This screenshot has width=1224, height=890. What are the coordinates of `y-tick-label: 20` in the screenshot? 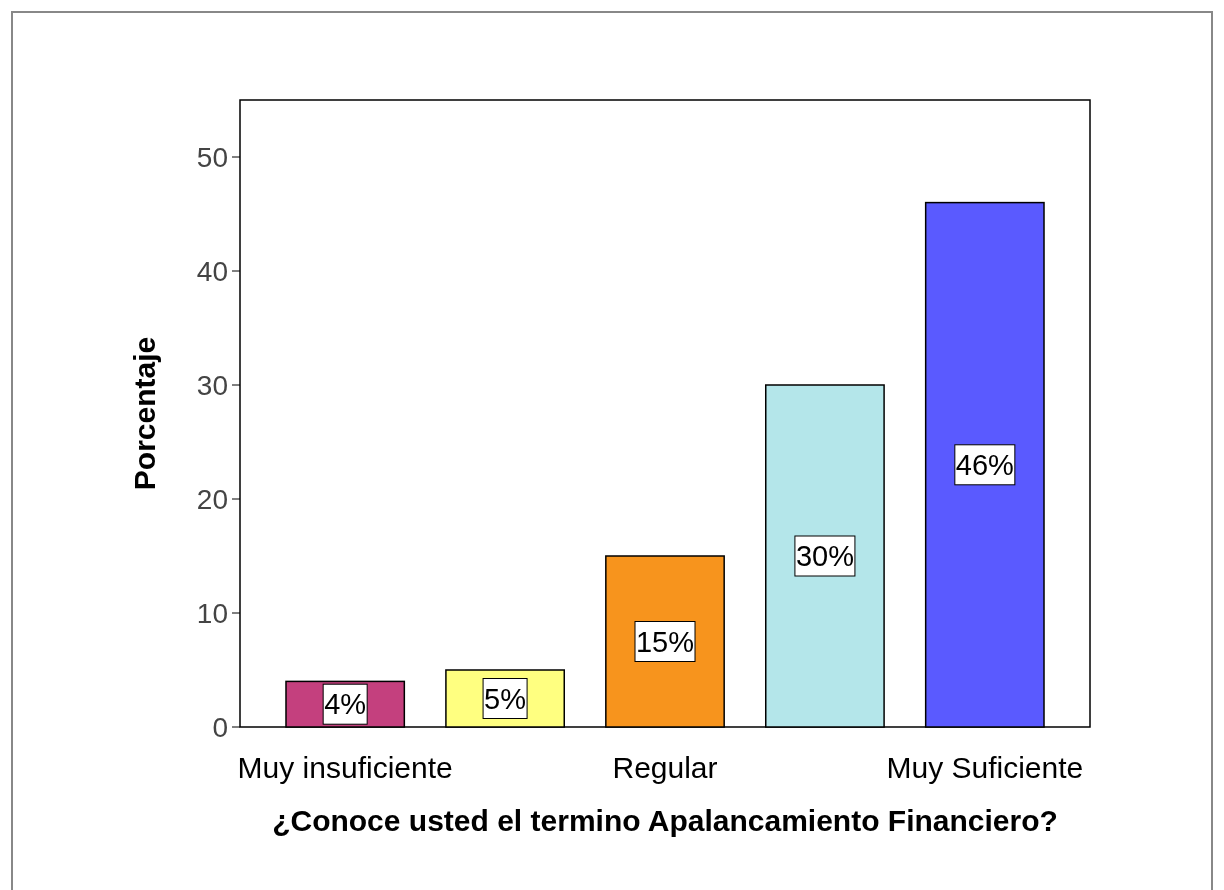 It's located at (212, 499).